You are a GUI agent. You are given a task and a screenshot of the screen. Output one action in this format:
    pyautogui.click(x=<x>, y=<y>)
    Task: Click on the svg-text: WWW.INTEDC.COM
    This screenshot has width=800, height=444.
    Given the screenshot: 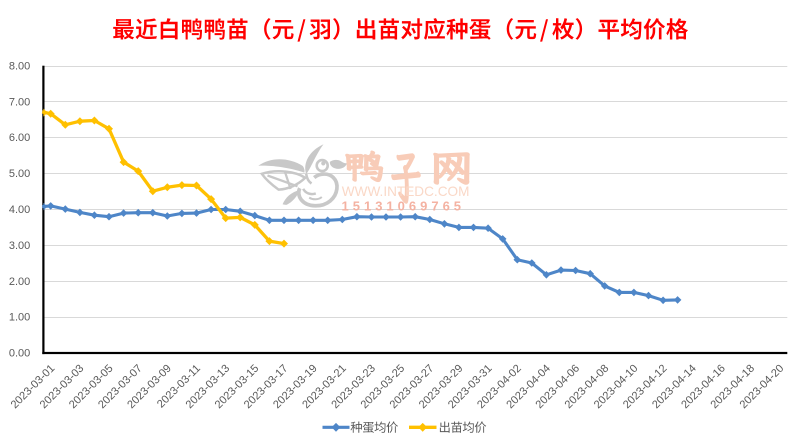 What is the action you would take?
    pyautogui.click(x=406, y=191)
    